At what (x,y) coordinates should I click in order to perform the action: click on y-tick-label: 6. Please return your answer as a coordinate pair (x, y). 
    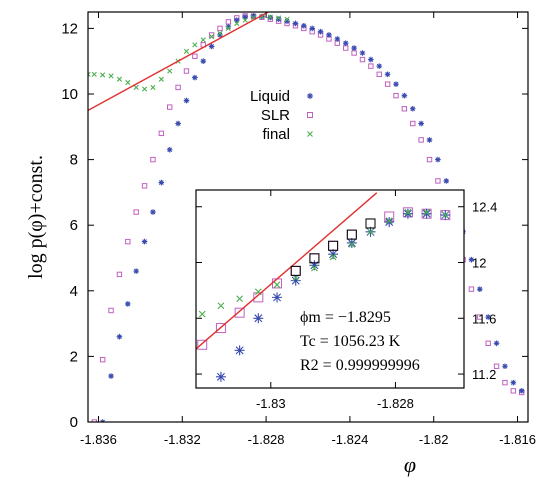
    Looking at the image, I should click on (74, 225).